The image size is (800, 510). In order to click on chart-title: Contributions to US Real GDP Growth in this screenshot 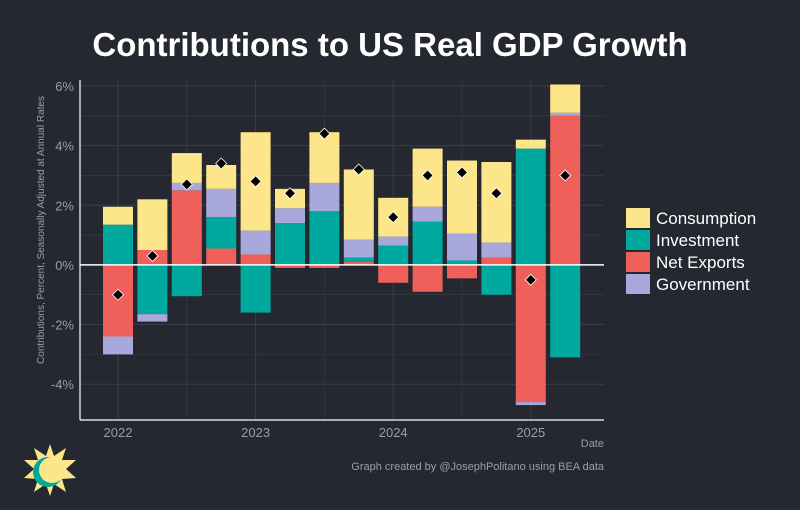, I will do `click(390, 44)`.